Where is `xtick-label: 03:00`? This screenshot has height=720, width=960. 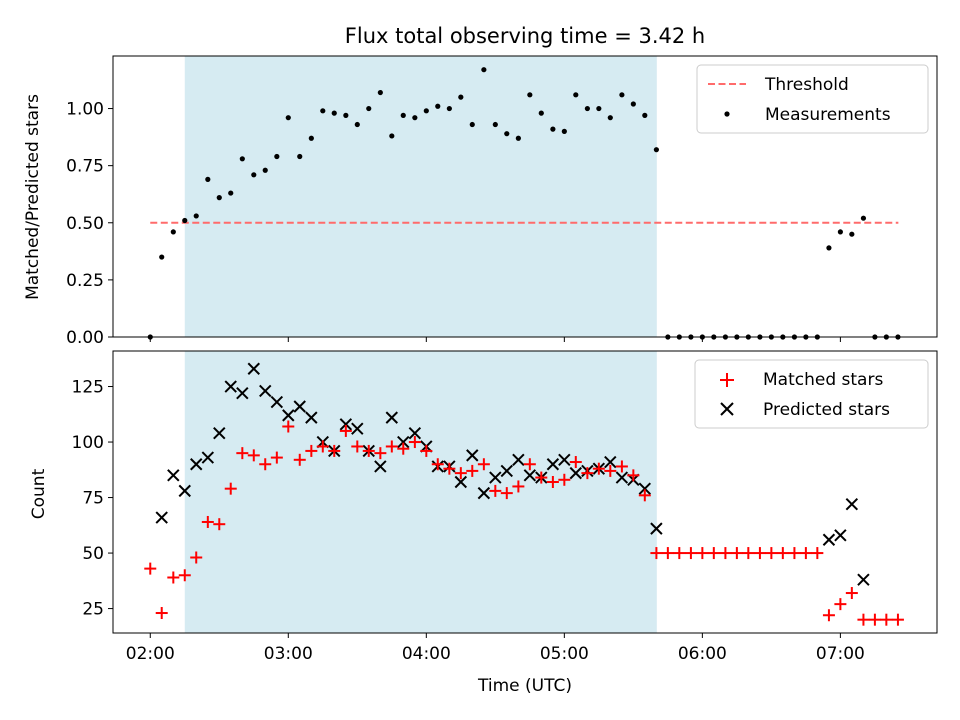 xtick-label: 03:00 is located at coordinates (288, 654).